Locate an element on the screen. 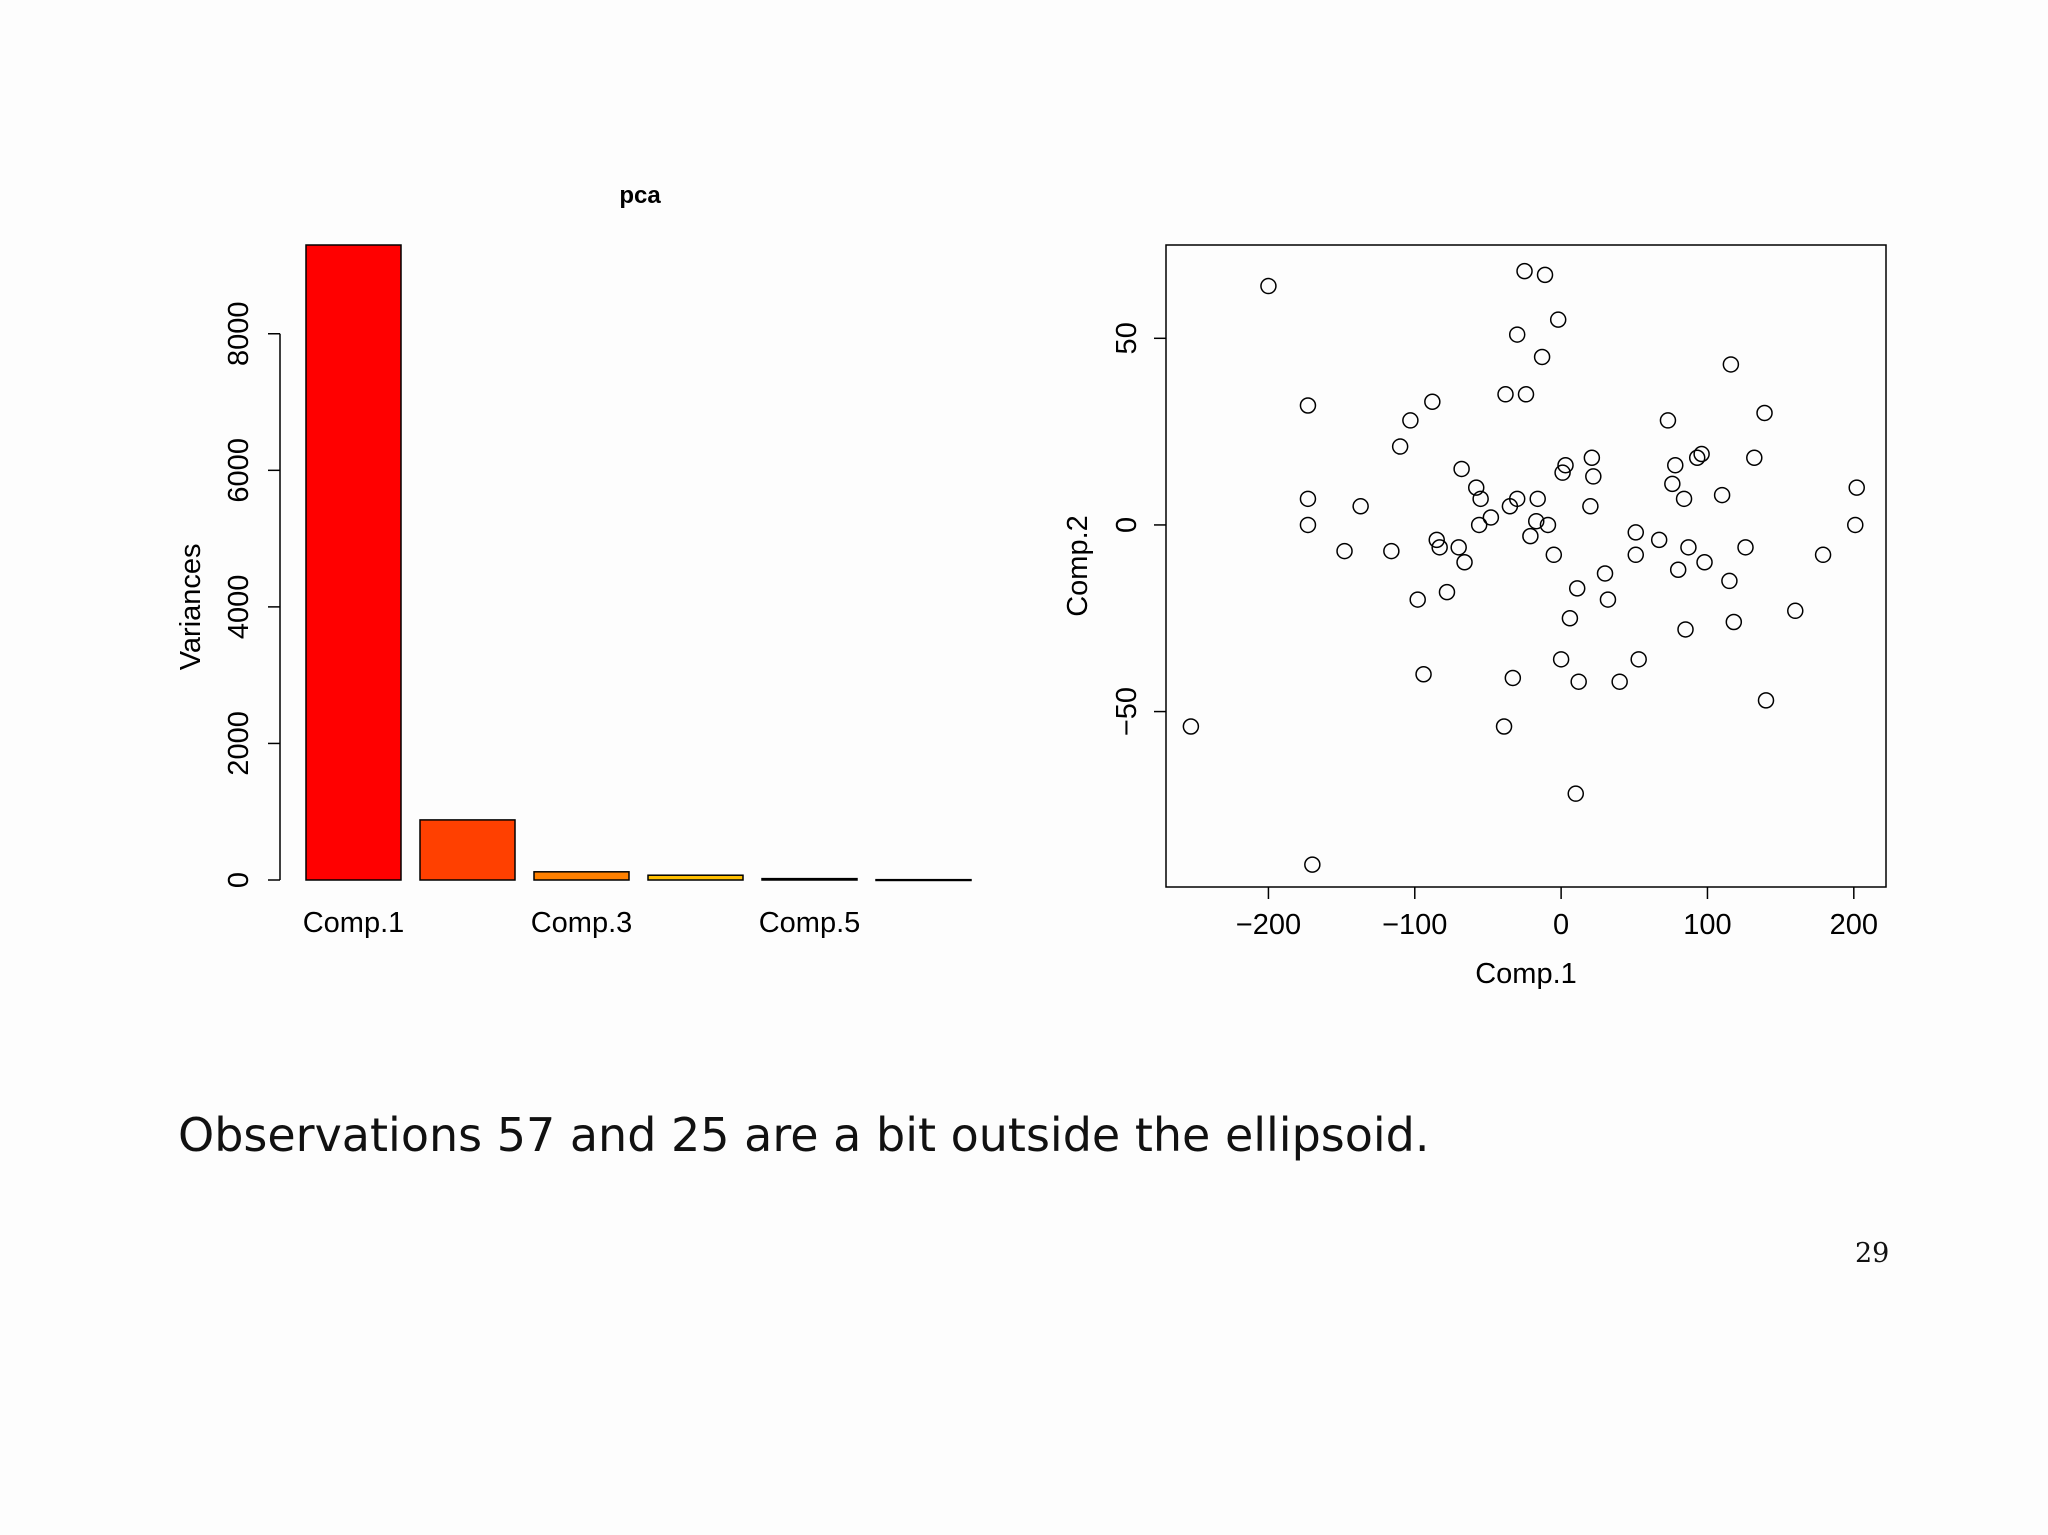  x-tick-label: 200 is located at coordinates (1854, 925).